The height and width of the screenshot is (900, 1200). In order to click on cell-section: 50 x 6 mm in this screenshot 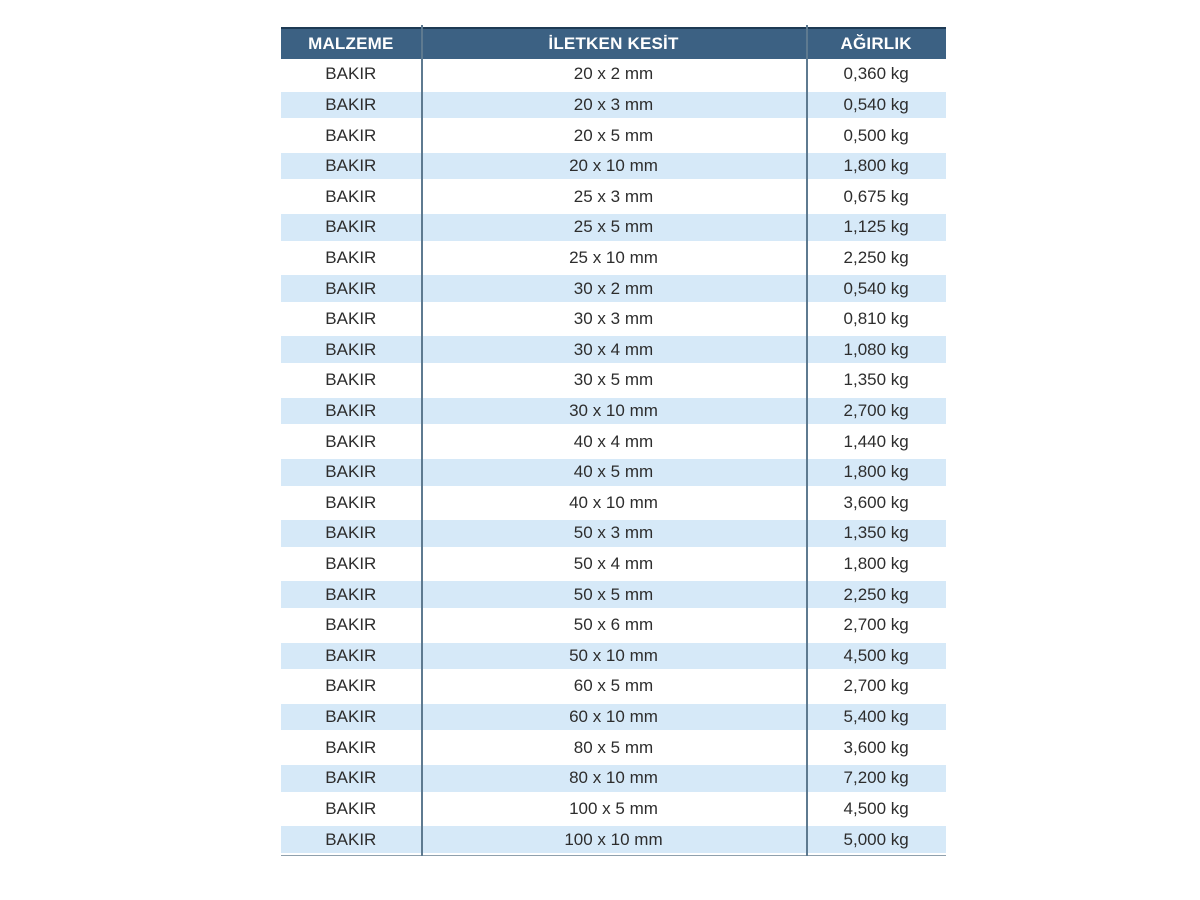, I will do `click(613, 625)`.